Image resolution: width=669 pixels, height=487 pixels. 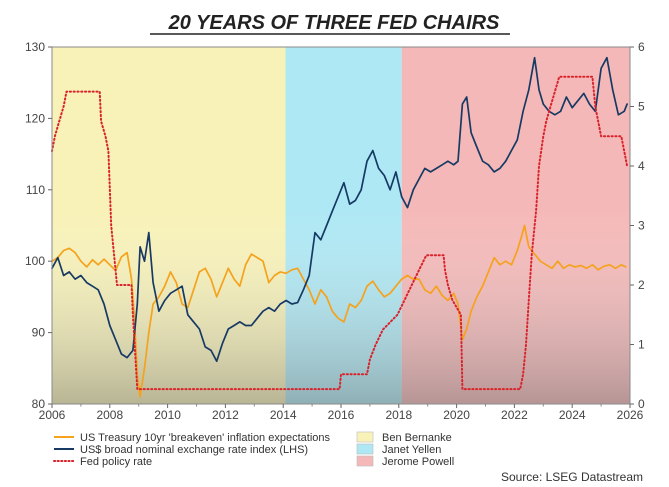 I want to click on y-right-tick-label: 3, so click(x=641, y=226).